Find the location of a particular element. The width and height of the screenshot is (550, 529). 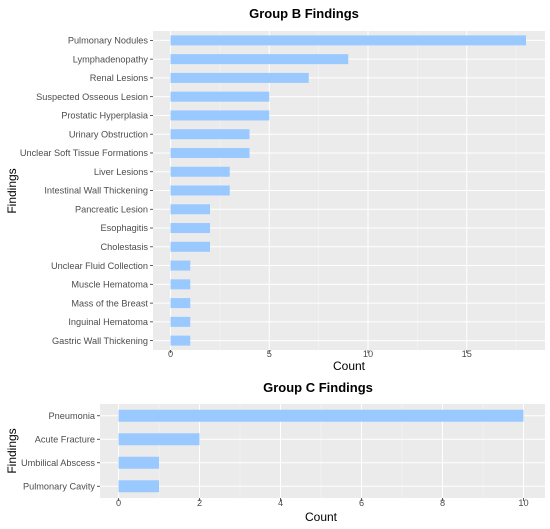

y-tick-label: Unclear Fluid Collection is located at coordinates (99, 266).